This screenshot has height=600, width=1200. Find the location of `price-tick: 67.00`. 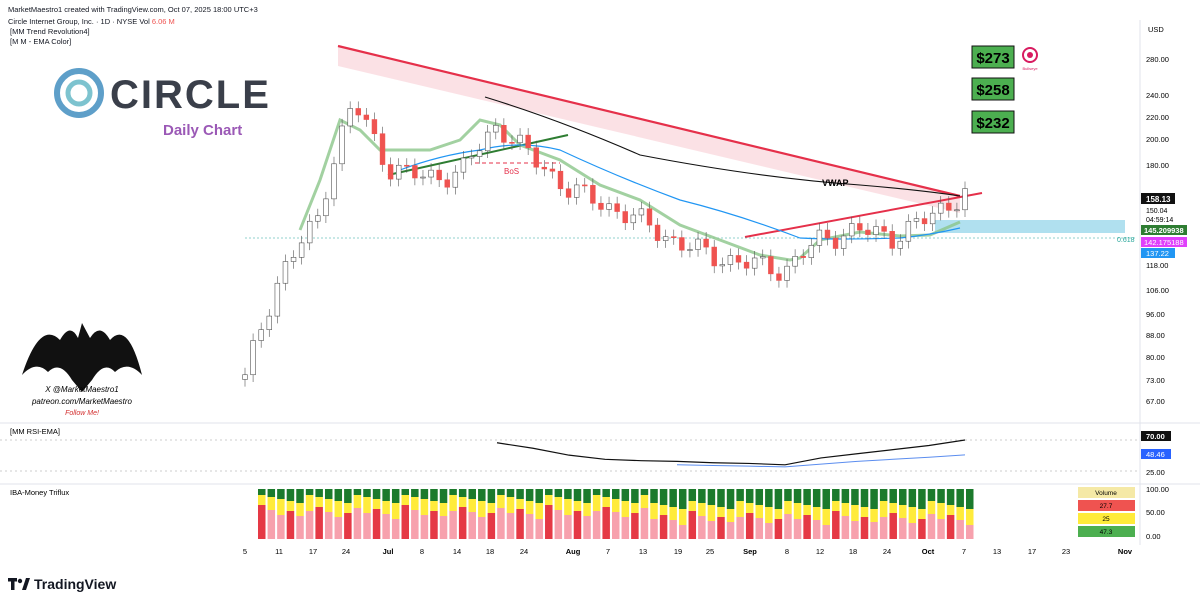

price-tick: 67.00 is located at coordinates (1155, 401).